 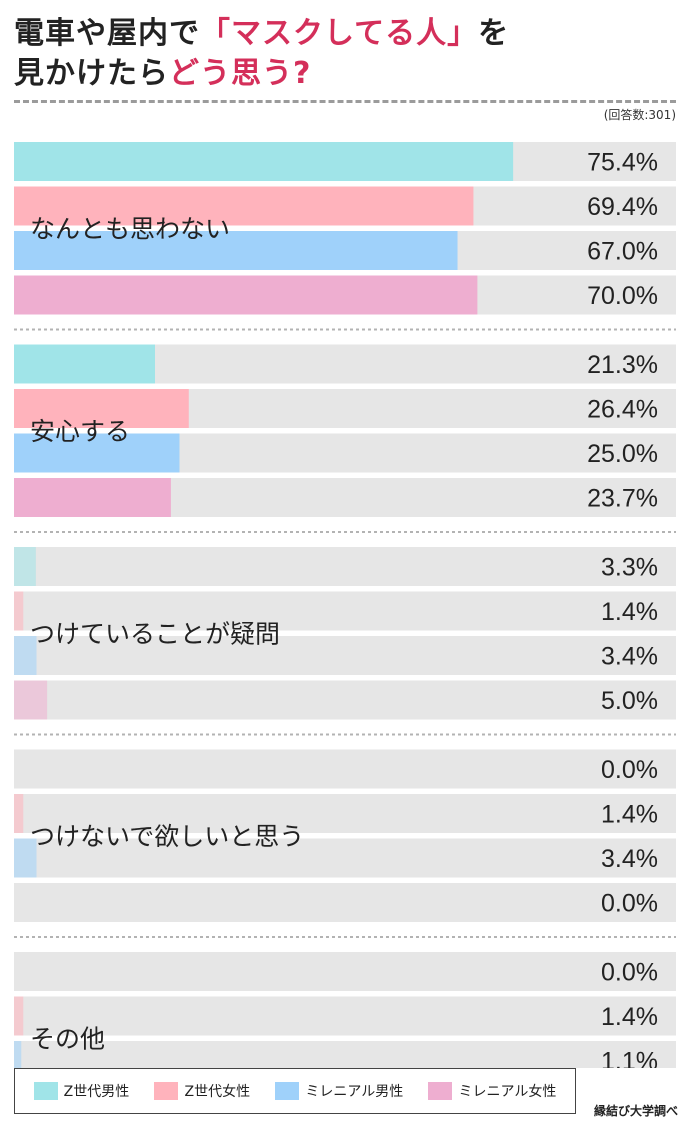 What do you see at coordinates (107, 33) in the screenshot?
I see `title-line1-text: 電車や屋内で` at bounding box center [107, 33].